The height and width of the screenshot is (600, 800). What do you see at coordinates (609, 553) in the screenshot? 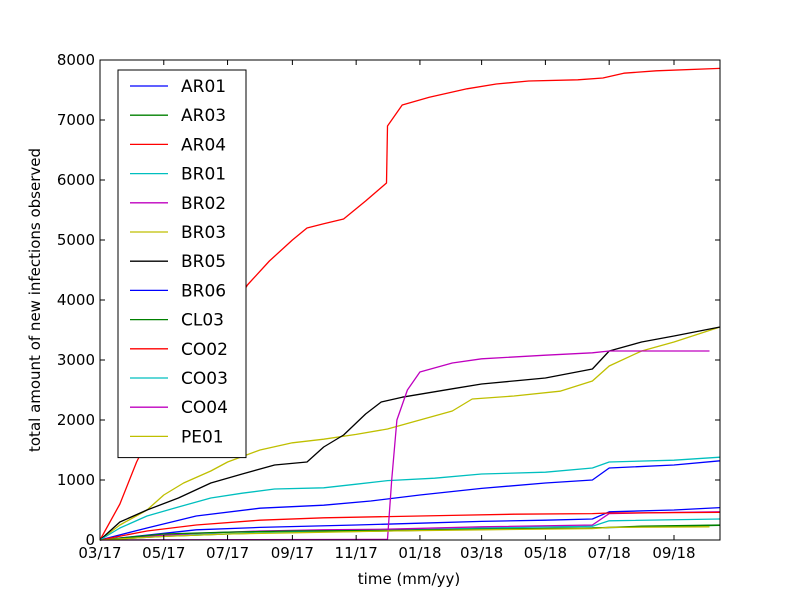
I see `x-tick-label: 07/18` at bounding box center [609, 553].